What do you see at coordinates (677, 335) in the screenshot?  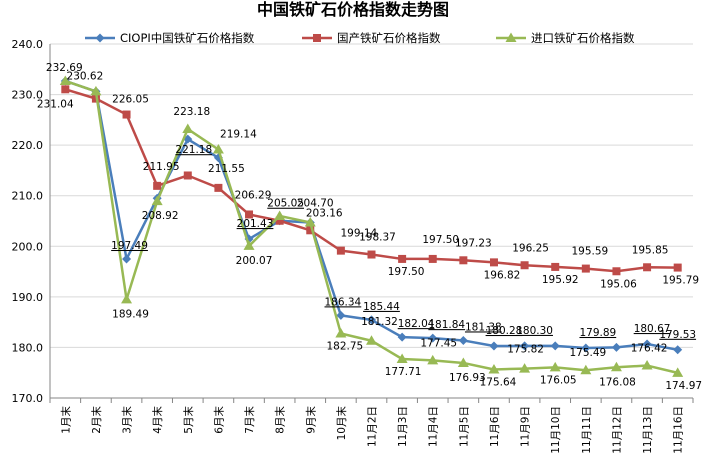 I see `data-label: 179.53` at bounding box center [677, 335].